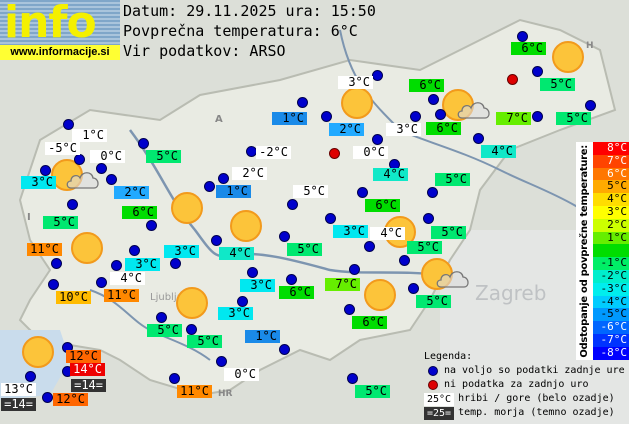 The height and width of the screenshot is (424, 629). What do you see at coordinates (273, 152) in the screenshot?
I see `temperature-label: -2°C` at bounding box center [273, 152].